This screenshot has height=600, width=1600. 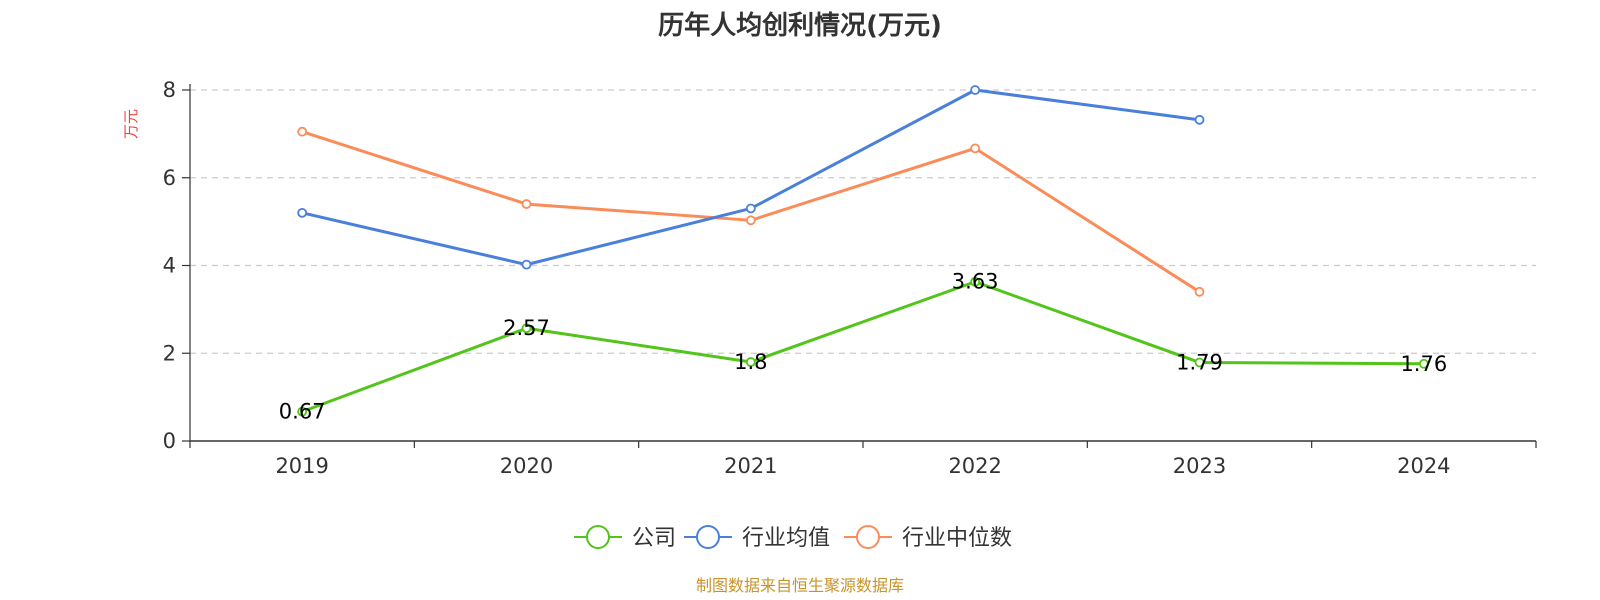 I want to click on legend-item: 行业均值, so click(x=757, y=538).